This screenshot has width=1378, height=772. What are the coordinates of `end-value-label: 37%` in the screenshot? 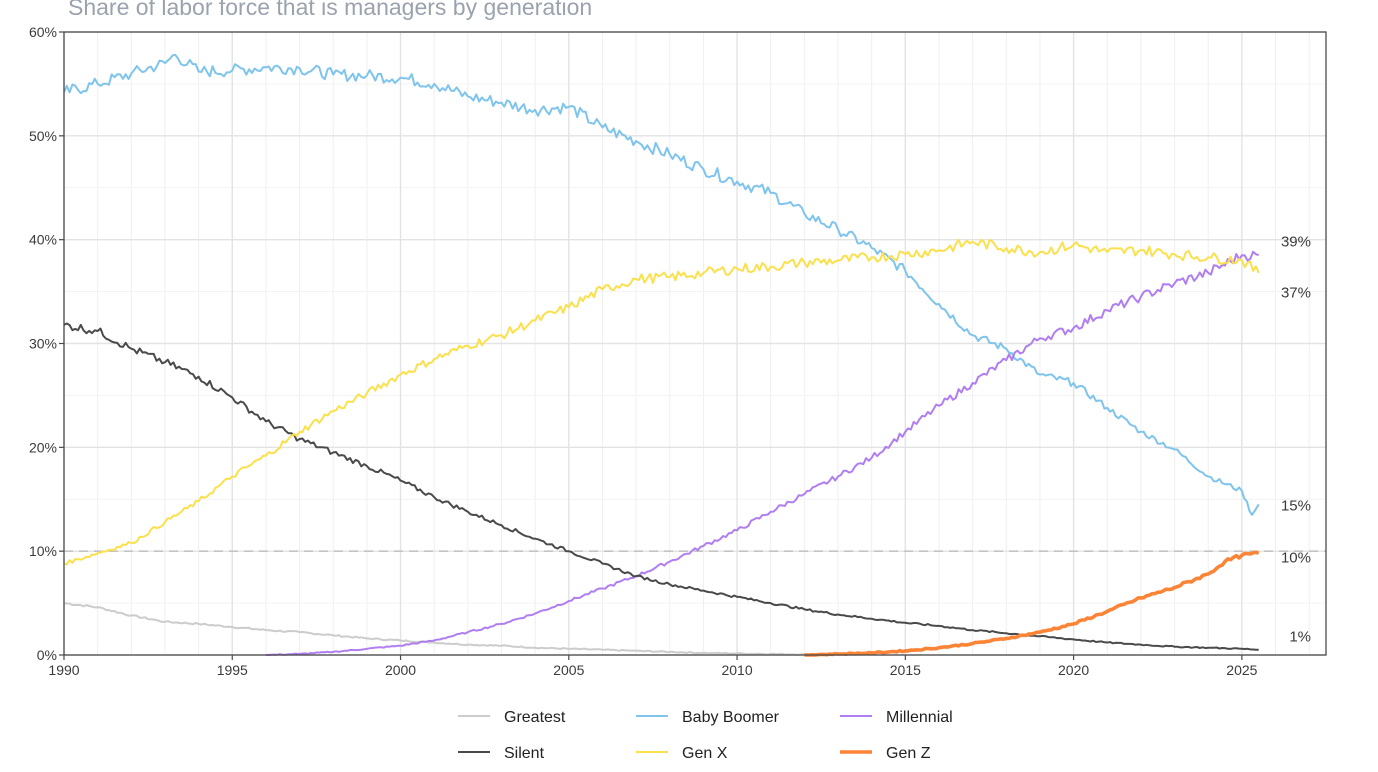 It's located at (1296, 293).